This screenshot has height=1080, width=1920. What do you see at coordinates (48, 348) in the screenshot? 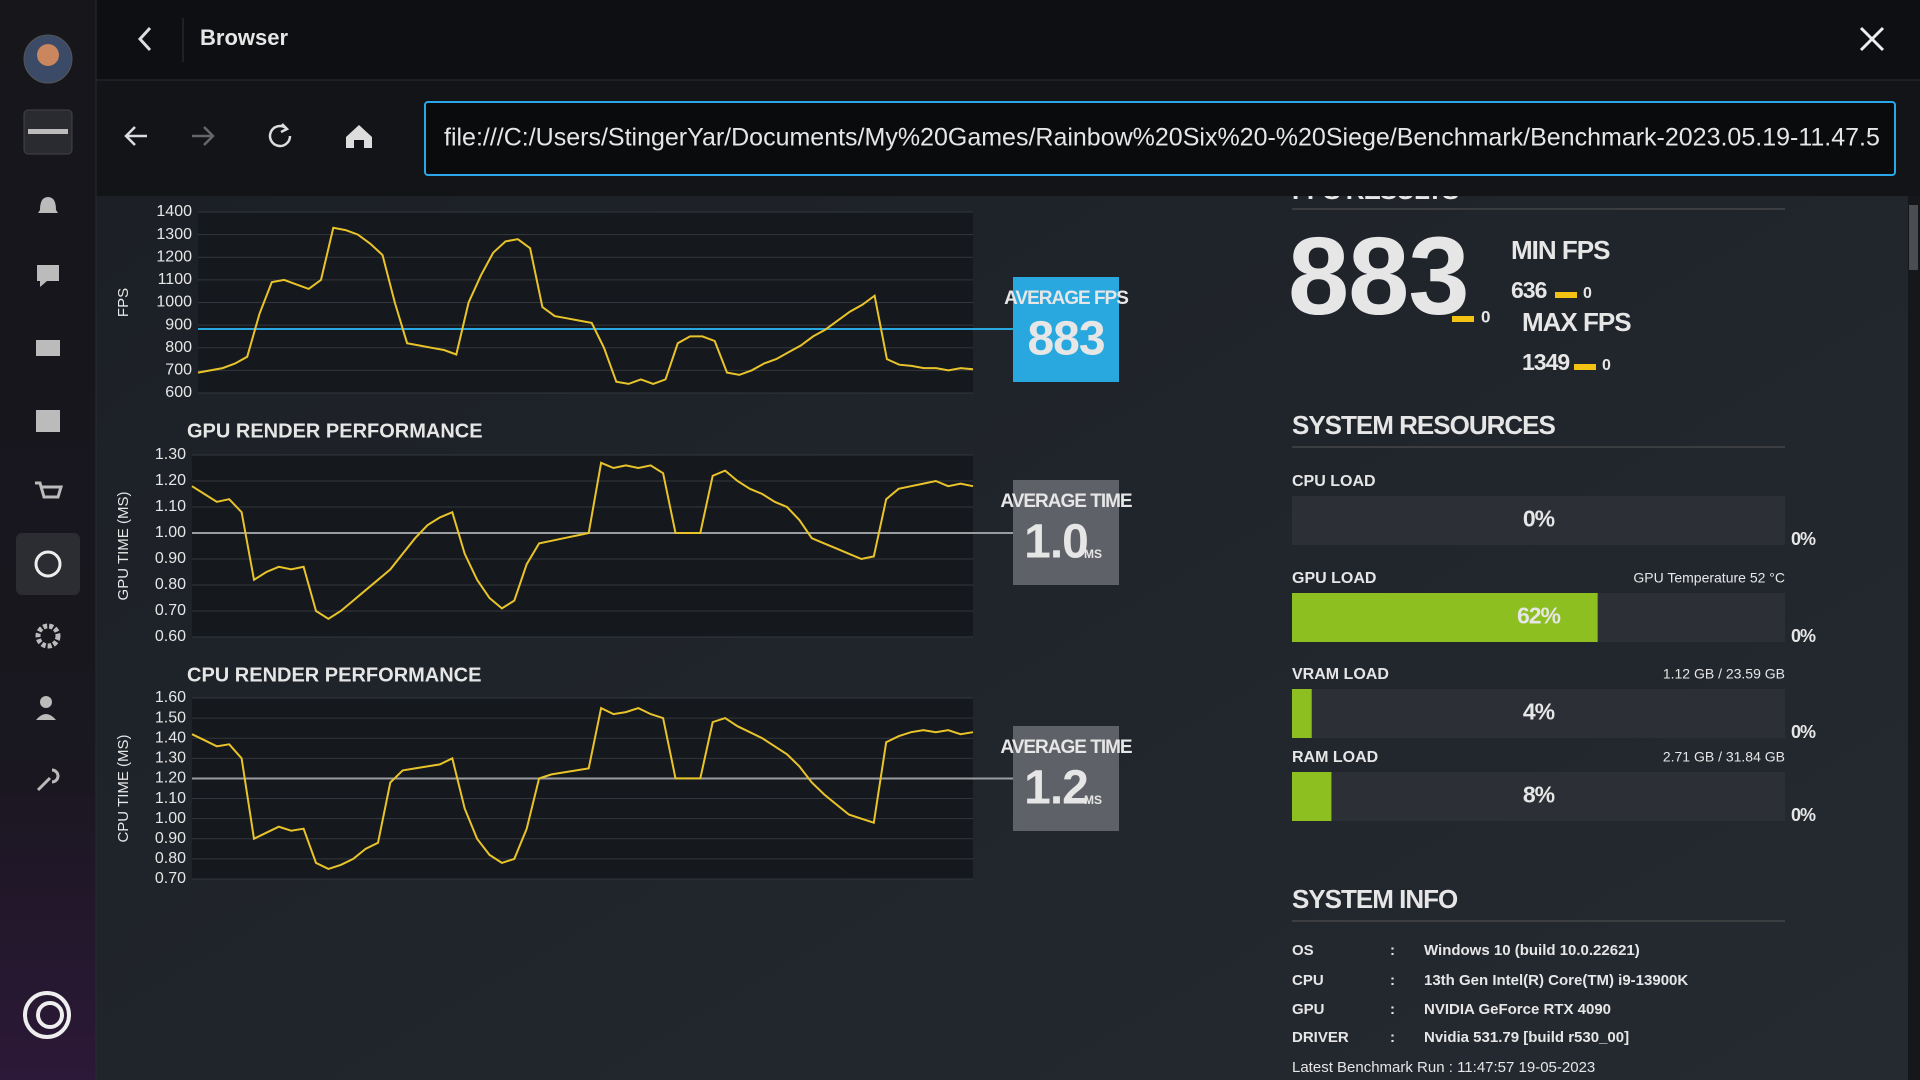
I see `friends` at bounding box center [48, 348].